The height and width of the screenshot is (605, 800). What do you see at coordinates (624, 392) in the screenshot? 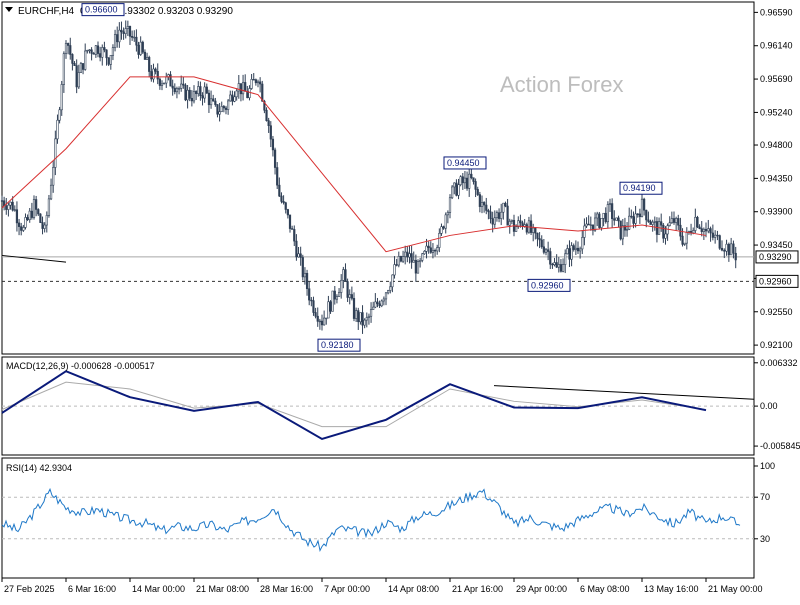
I see `macd-trendline` at bounding box center [624, 392].